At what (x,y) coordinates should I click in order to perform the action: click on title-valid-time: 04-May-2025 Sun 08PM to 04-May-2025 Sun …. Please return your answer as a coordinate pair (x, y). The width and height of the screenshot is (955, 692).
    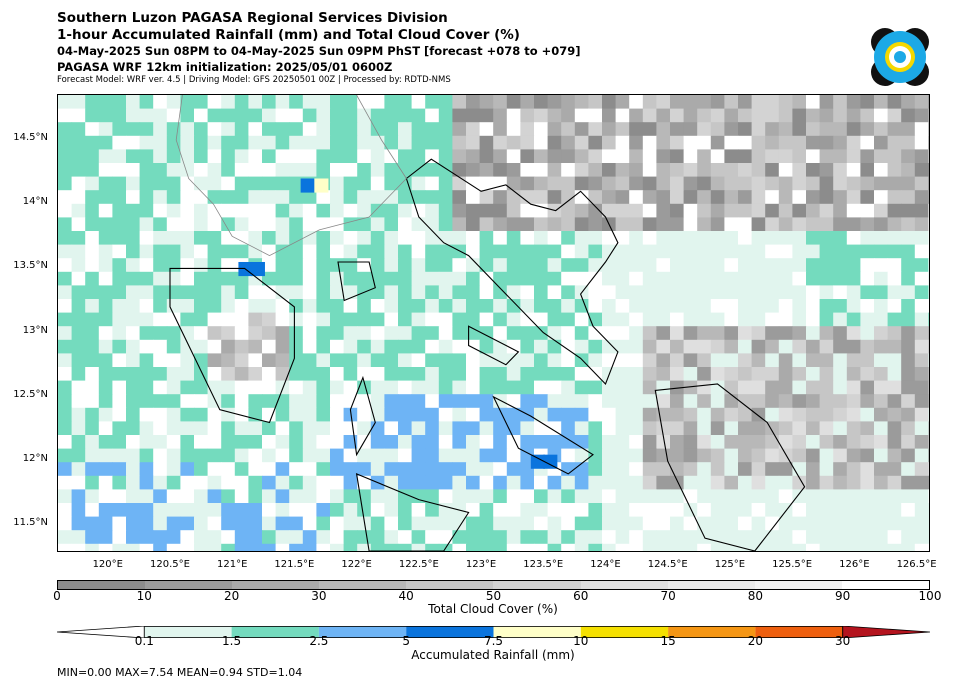
    Looking at the image, I should click on (319, 51).